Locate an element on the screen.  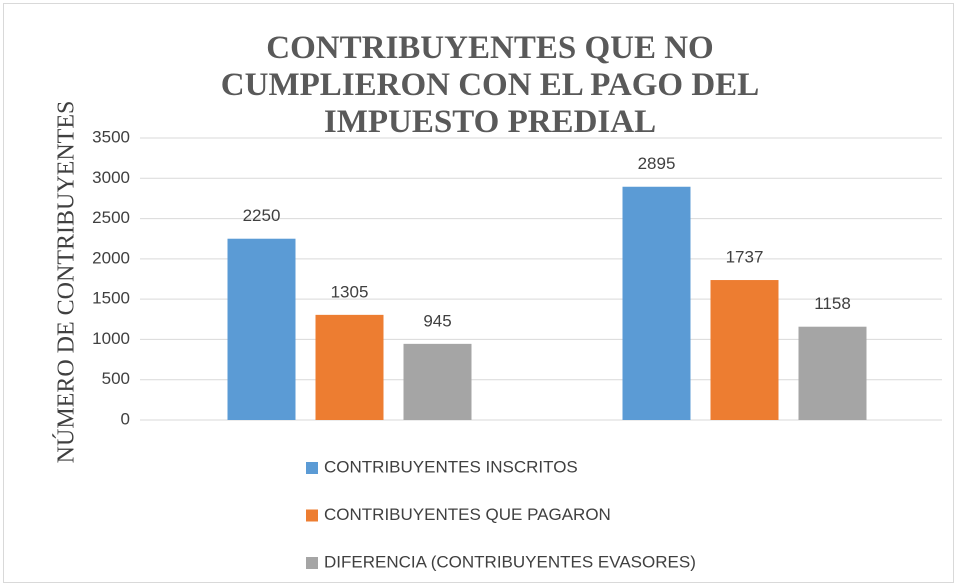
legend-label: CONTRIBUYENTES INSCRITOS is located at coordinates (451, 466).